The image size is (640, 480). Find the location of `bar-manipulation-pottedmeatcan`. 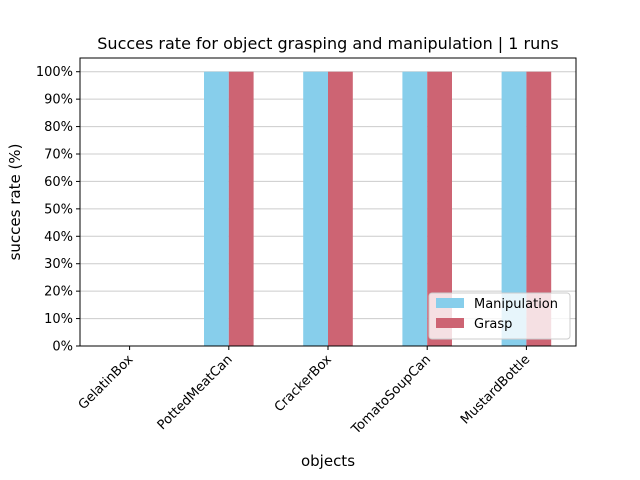

bar-manipulation-pottedmeatcan is located at coordinates (216, 208).